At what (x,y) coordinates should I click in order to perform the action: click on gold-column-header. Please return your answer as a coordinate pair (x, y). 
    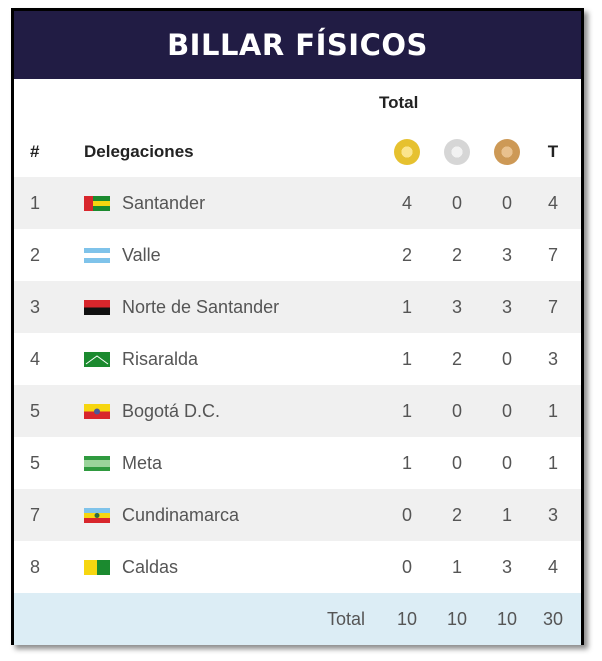
    Looking at the image, I should click on (407, 152).